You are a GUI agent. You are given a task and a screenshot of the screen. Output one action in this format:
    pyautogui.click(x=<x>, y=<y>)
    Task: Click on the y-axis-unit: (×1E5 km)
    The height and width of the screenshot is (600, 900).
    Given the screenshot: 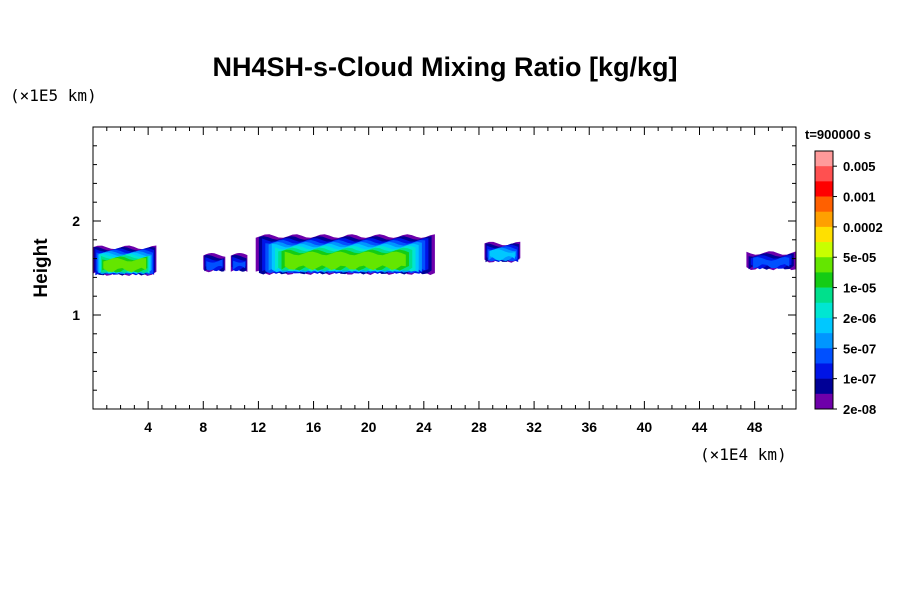 What is the action you would take?
    pyautogui.click(x=53, y=95)
    